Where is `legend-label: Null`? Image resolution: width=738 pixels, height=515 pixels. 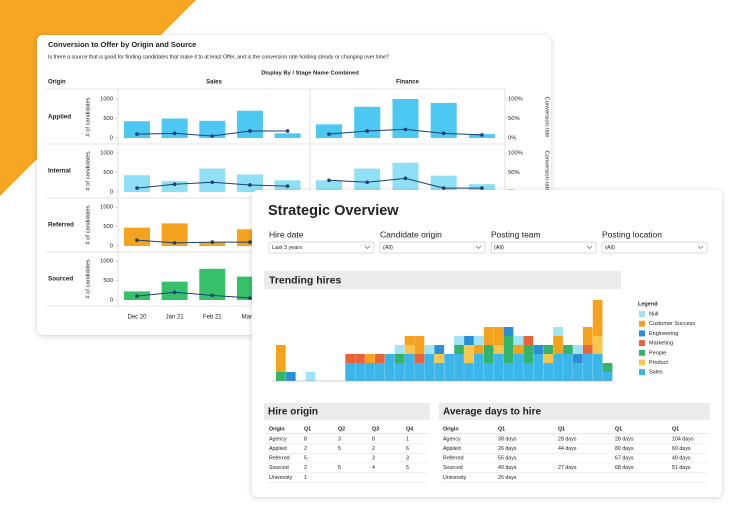
legend-label: Null is located at coordinates (653, 314).